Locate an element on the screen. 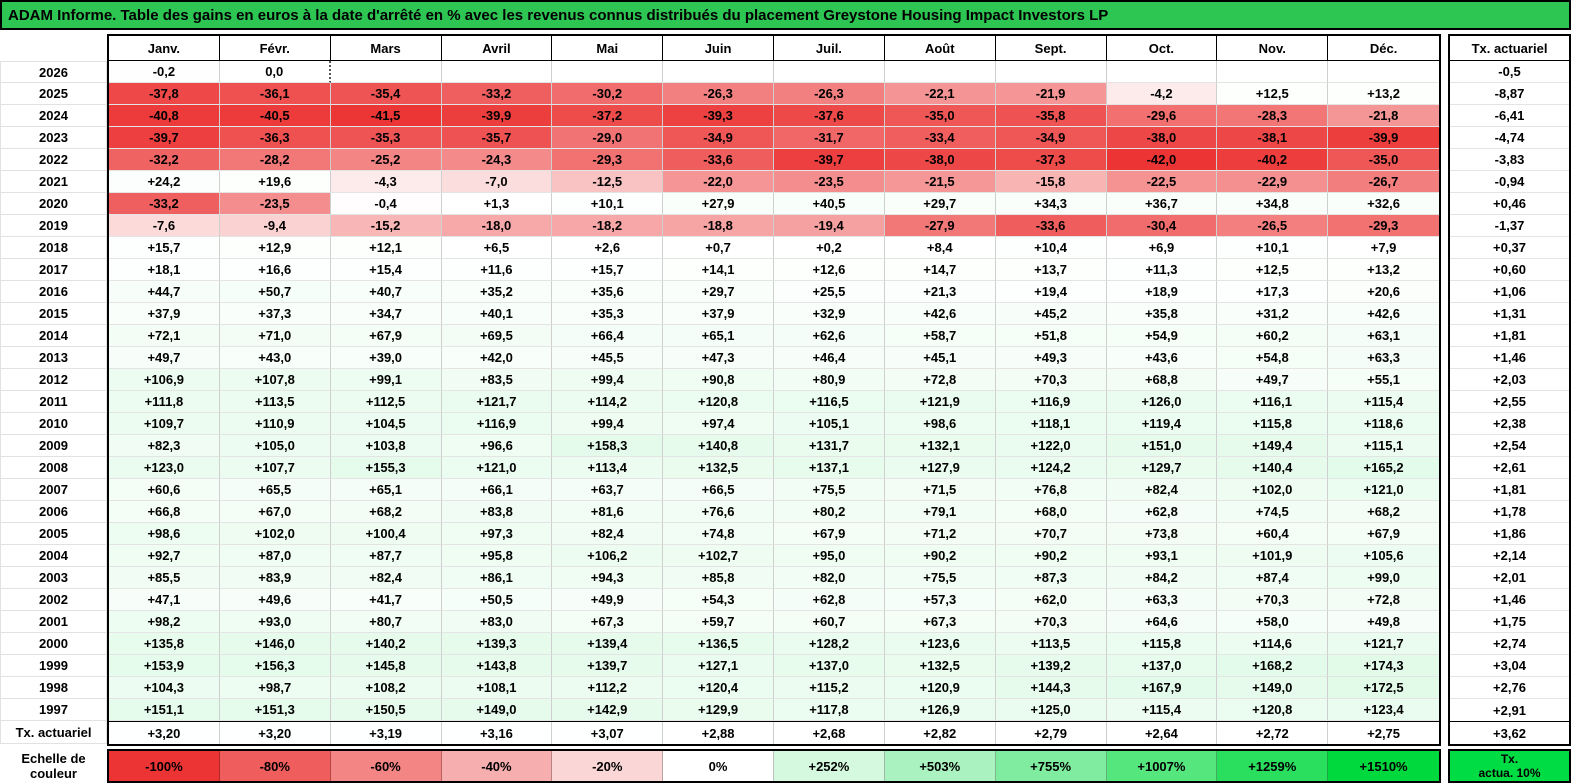 The height and width of the screenshot is (783, 1571). gain-cell: +49,3 is located at coordinates (1051, 358).